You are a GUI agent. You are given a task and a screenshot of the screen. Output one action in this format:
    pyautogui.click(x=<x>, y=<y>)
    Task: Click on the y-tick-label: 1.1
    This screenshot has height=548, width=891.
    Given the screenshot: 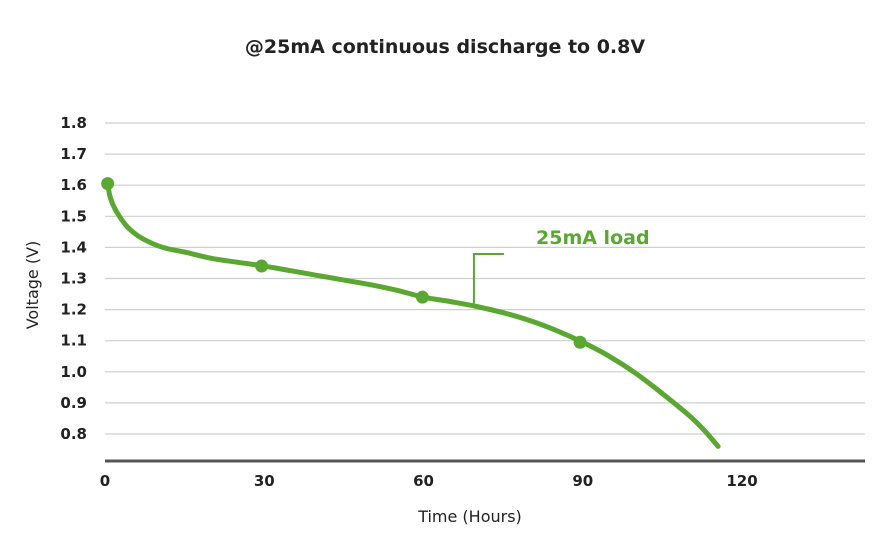 What is the action you would take?
    pyautogui.click(x=73, y=341)
    